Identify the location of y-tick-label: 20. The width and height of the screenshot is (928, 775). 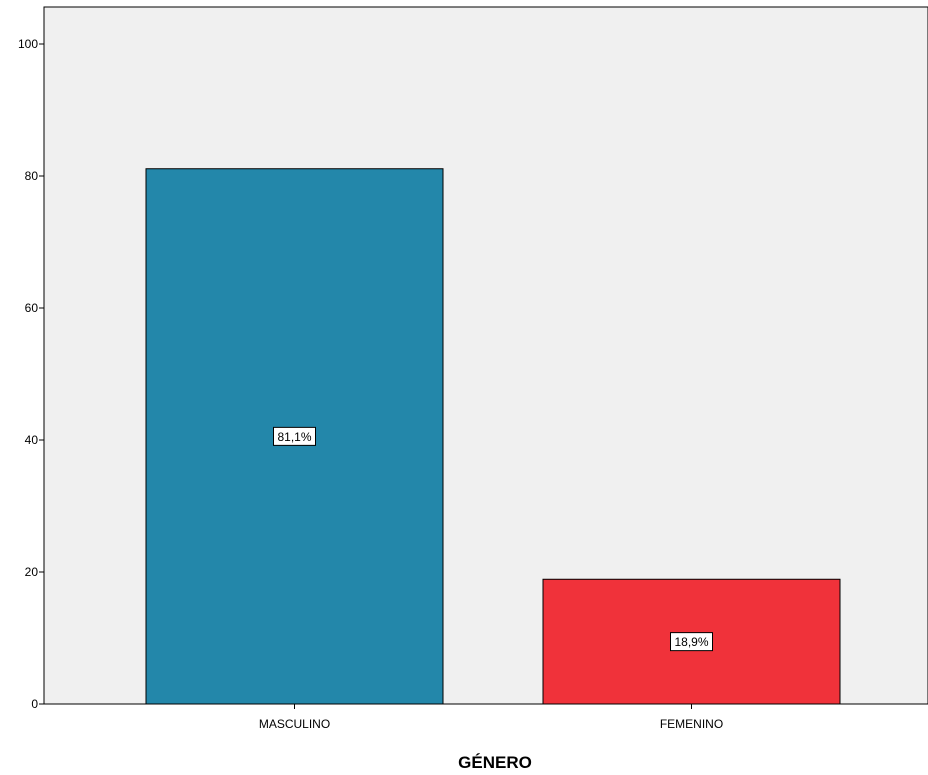
(32, 572).